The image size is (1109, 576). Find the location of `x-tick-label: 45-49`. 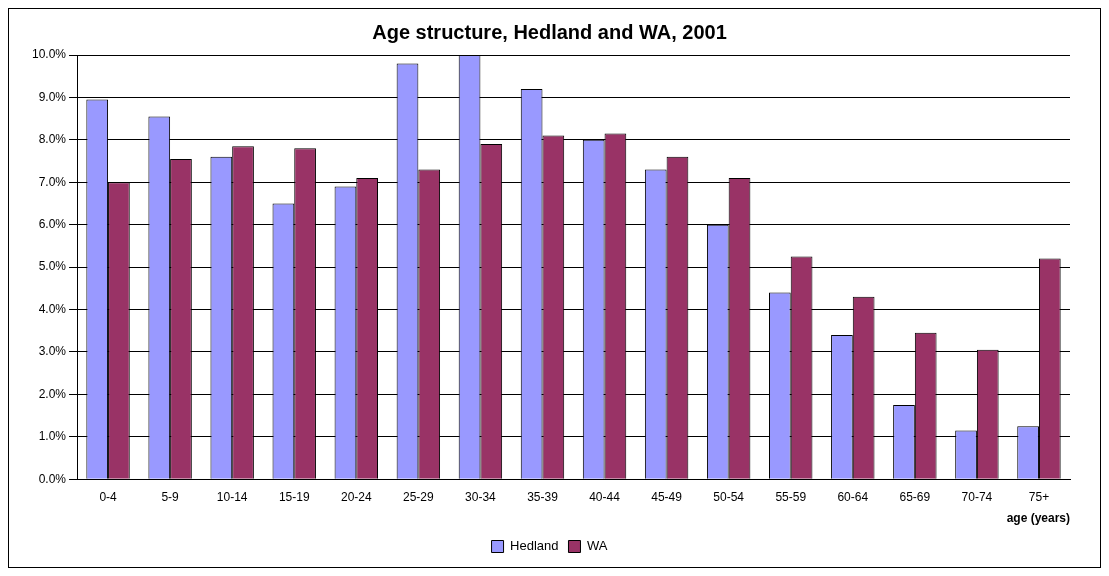

x-tick-label: 45-49 is located at coordinates (667, 496).